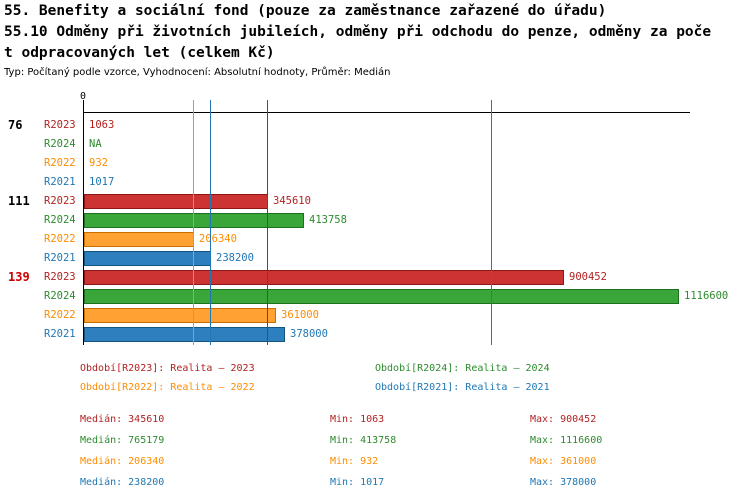 Image resolution: width=750 pixels, height=498 pixels. What do you see at coordinates (167, 368) in the screenshot?
I see `legend-item-r2023: Období[R2023]: Realita – 2023` at bounding box center [167, 368].